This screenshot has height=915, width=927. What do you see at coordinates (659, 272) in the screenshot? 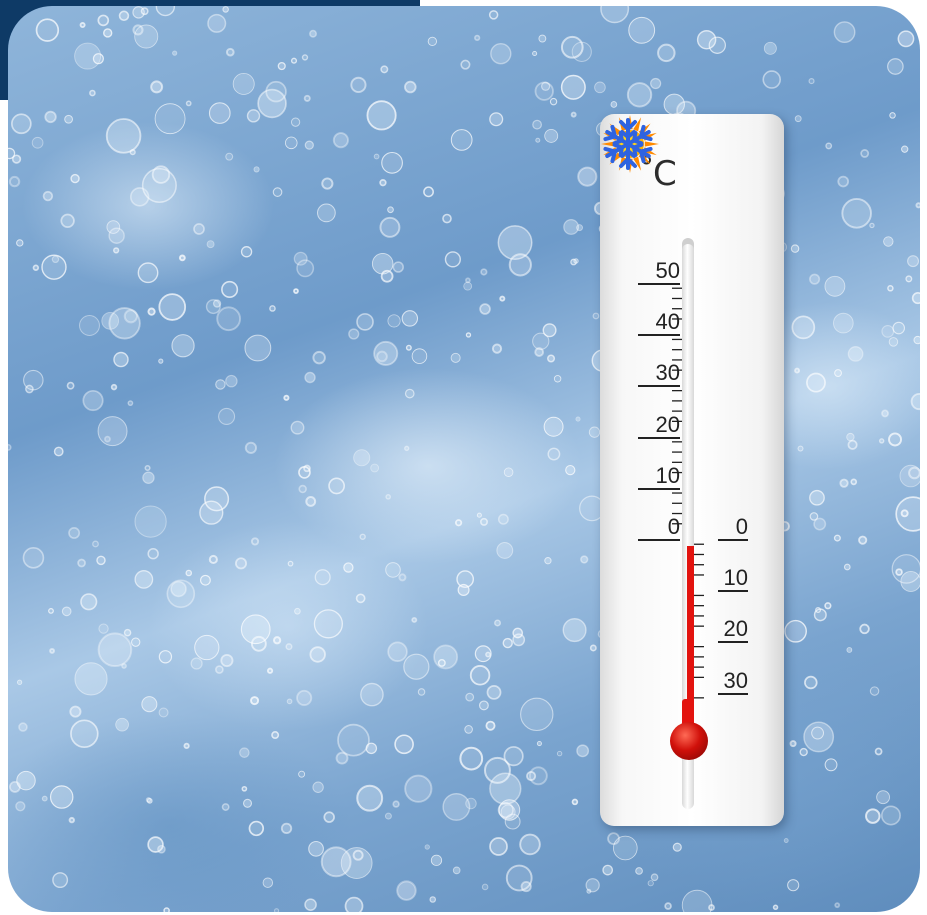
I see `celsius-scale-label: 50` at bounding box center [659, 272].